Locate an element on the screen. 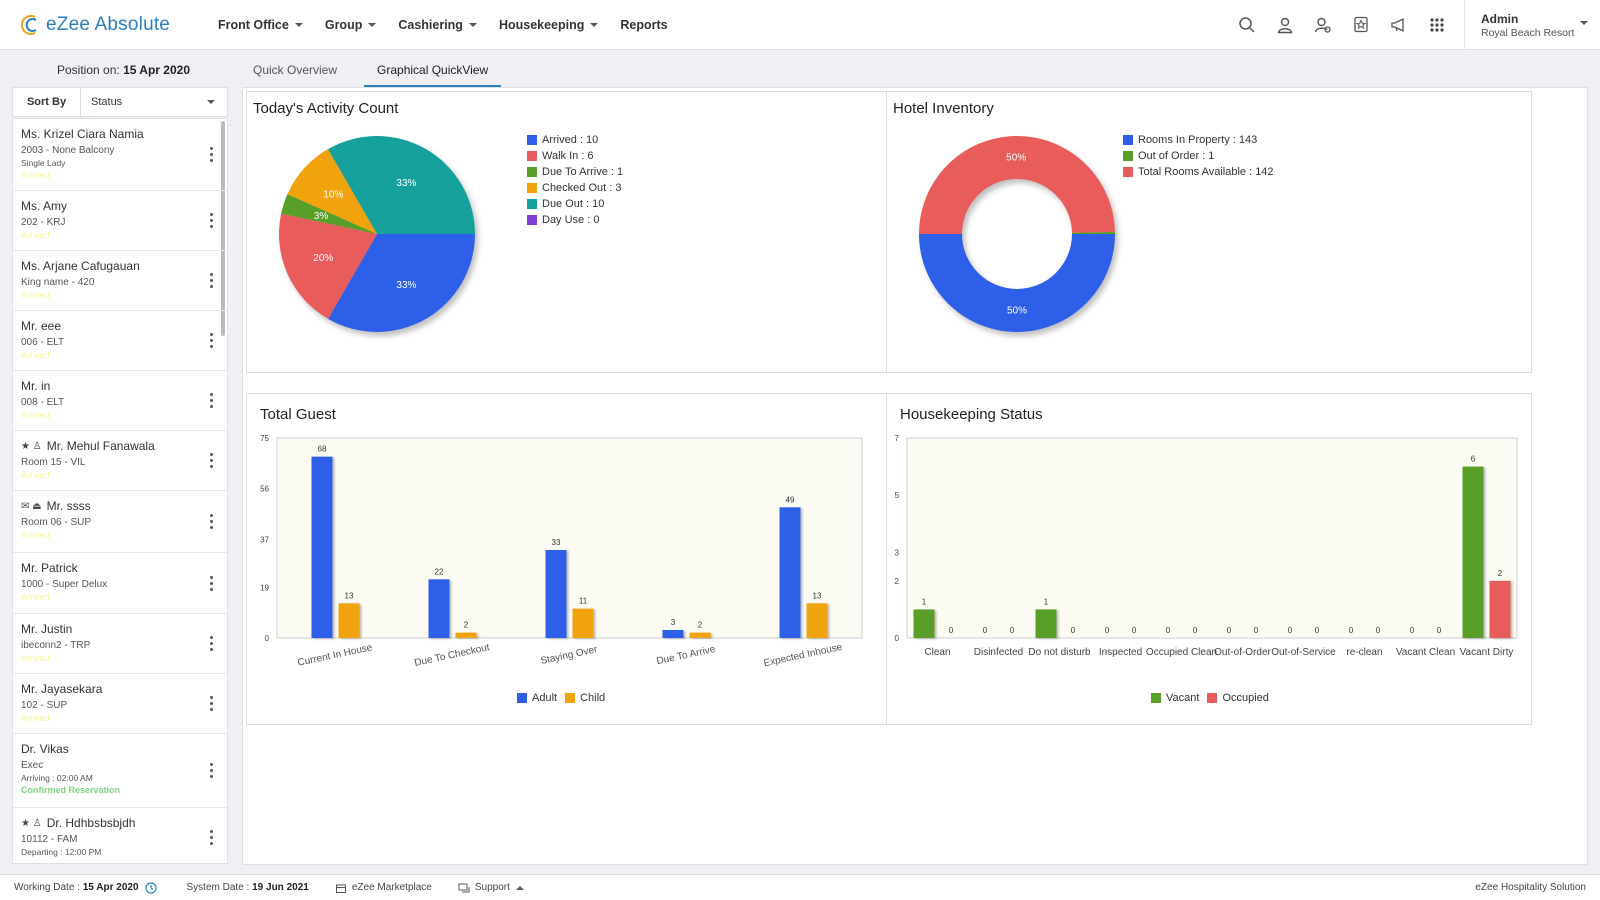 The width and height of the screenshot is (1600, 900). sort-by-label: Sort By is located at coordinates (47, 102).